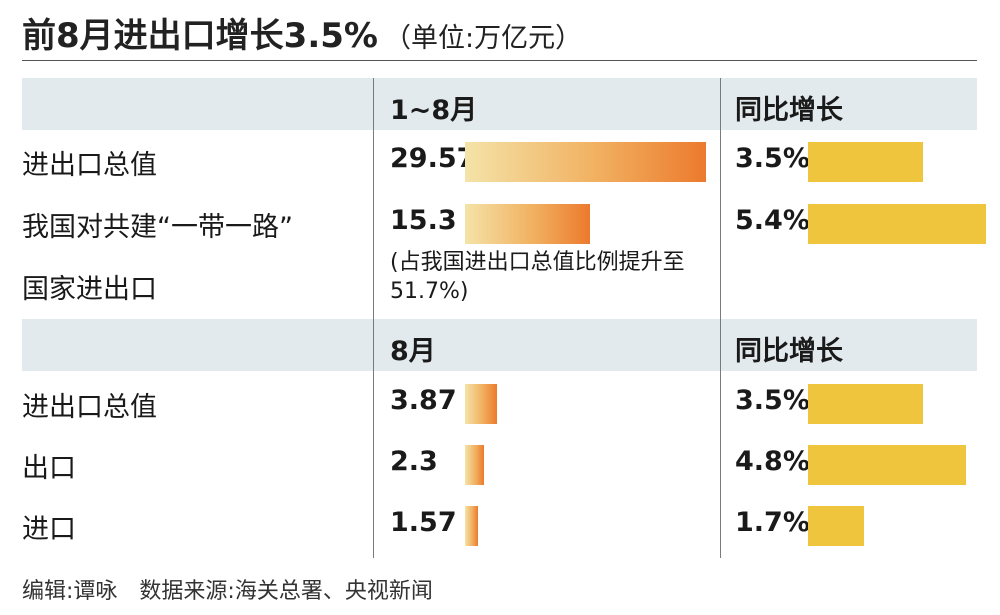 The height and width of the screenshot is (615, 1000). Describe the element at coordinates (200, 36) in the screenshot. I see `title-text: 前8月进出口增长3.5%` at that location.